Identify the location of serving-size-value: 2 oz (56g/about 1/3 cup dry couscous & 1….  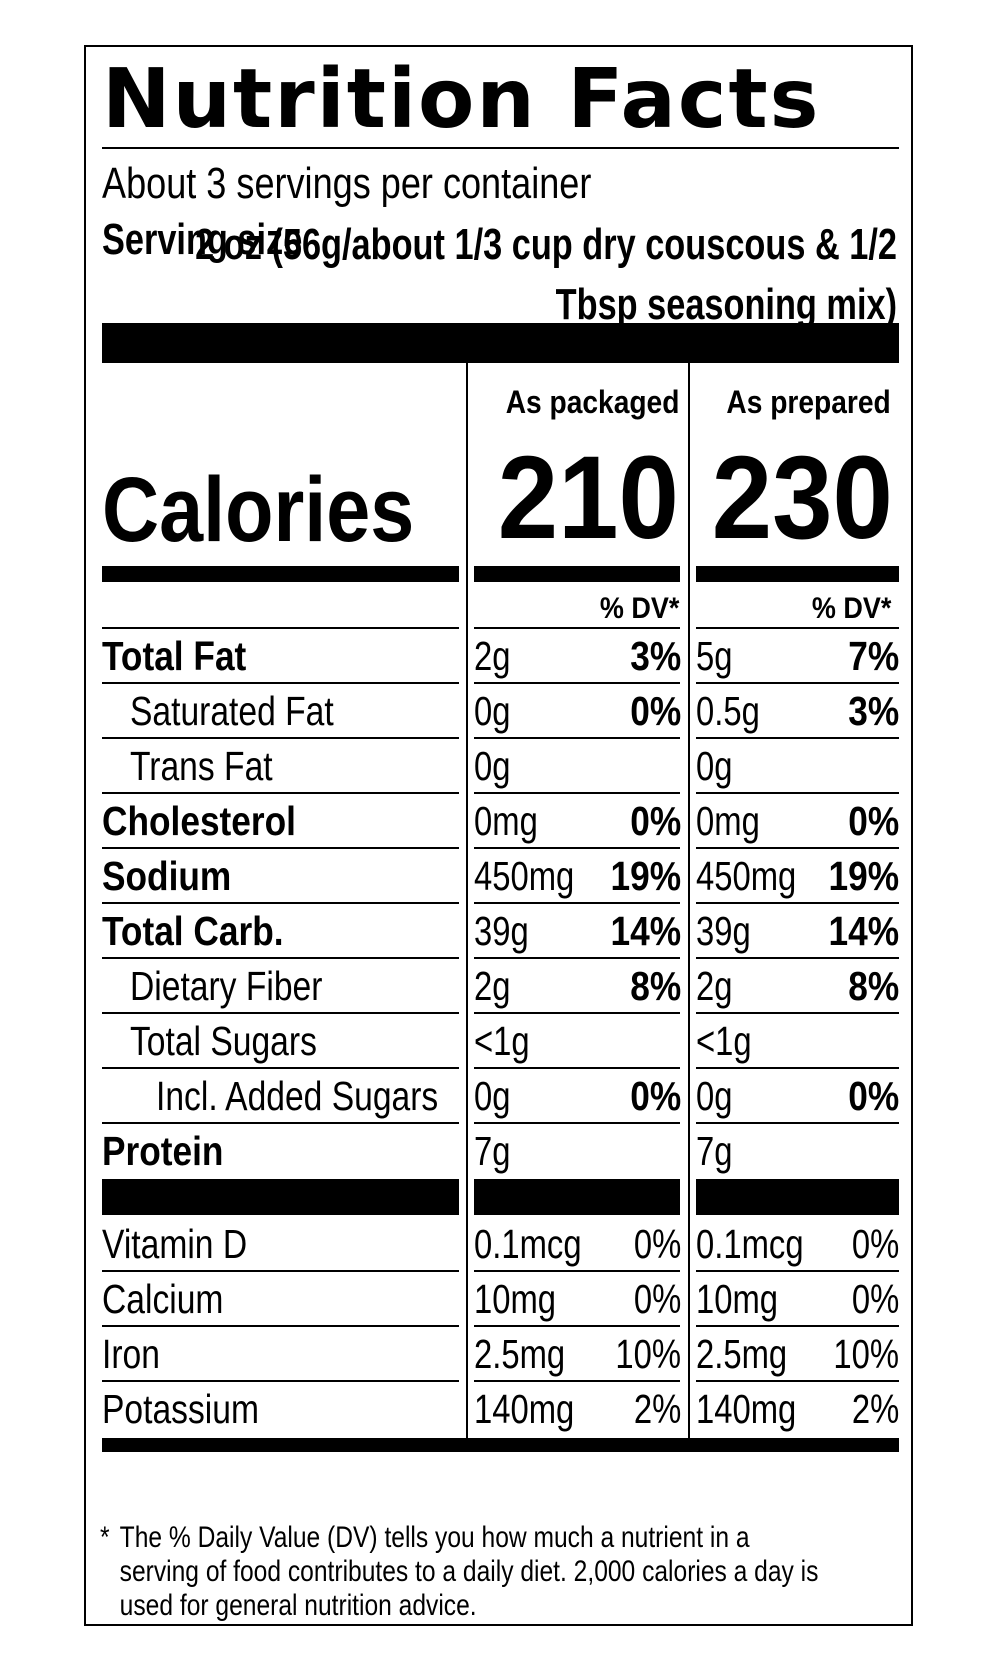
(546, 274).